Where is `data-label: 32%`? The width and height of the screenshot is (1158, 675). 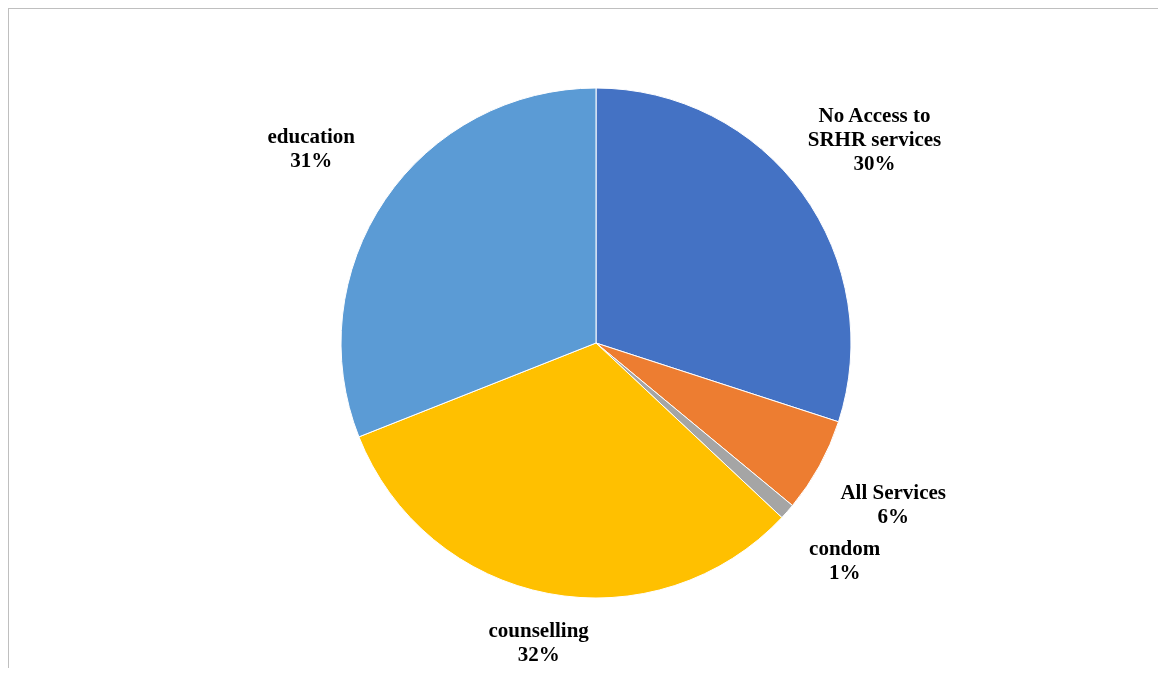 data-label: 32% is located at coordinates (538, 653).